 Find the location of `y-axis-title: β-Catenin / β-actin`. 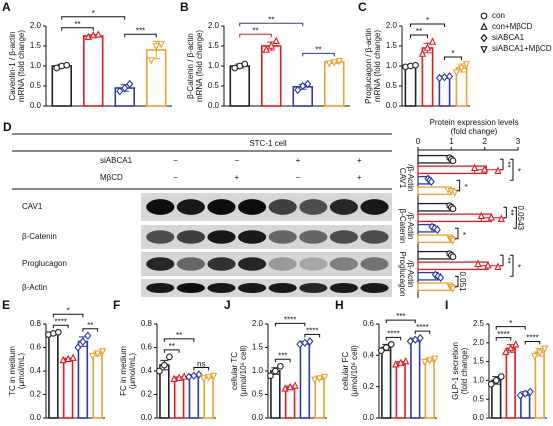

y-axis-title: β-Catenin / β-actin is located at coordinates (190, 66).